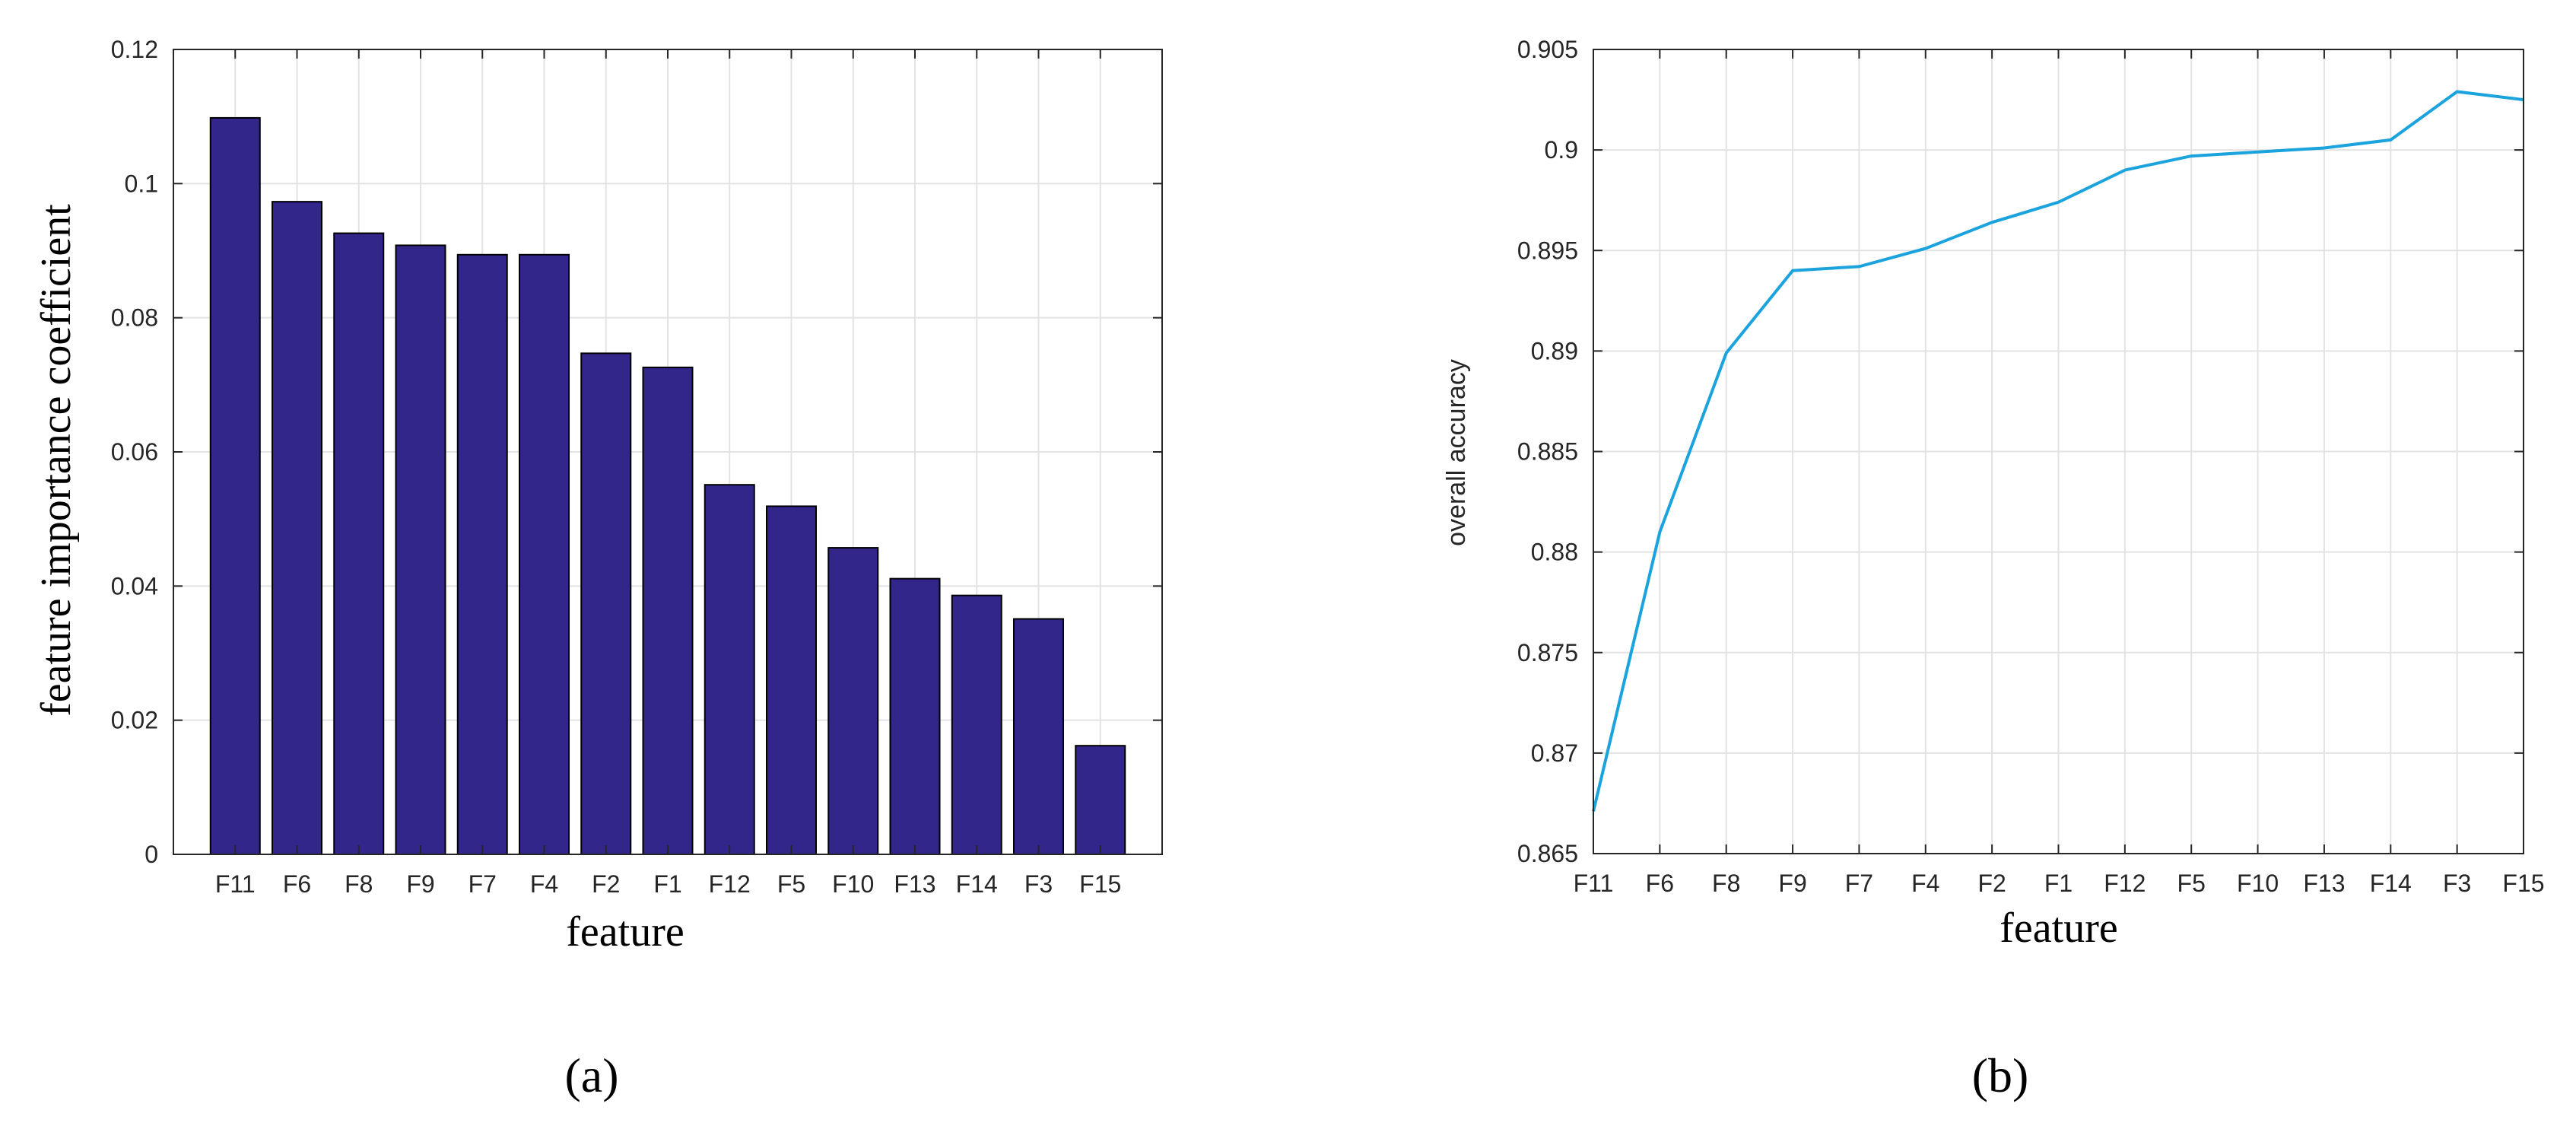 Image resolution: width=2576 pixels, height=1129 pixels. What do you see at coordinates (297, 528) in the screenshot?
I see `bar-f6` at bounding box center [297, 528].